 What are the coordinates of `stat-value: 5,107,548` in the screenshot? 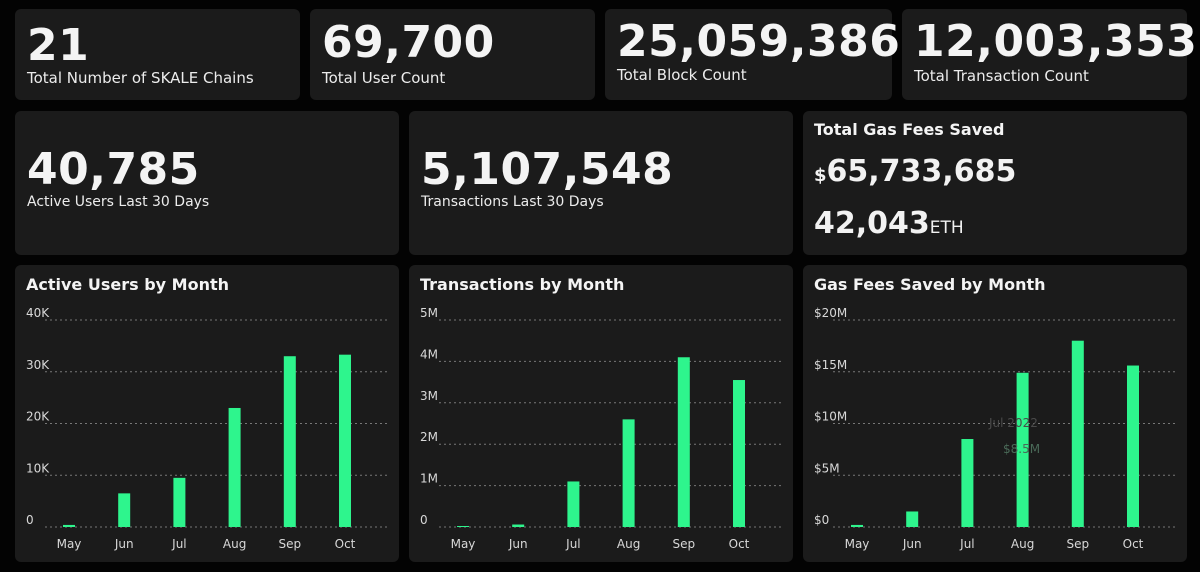 It's located at (547, 169).